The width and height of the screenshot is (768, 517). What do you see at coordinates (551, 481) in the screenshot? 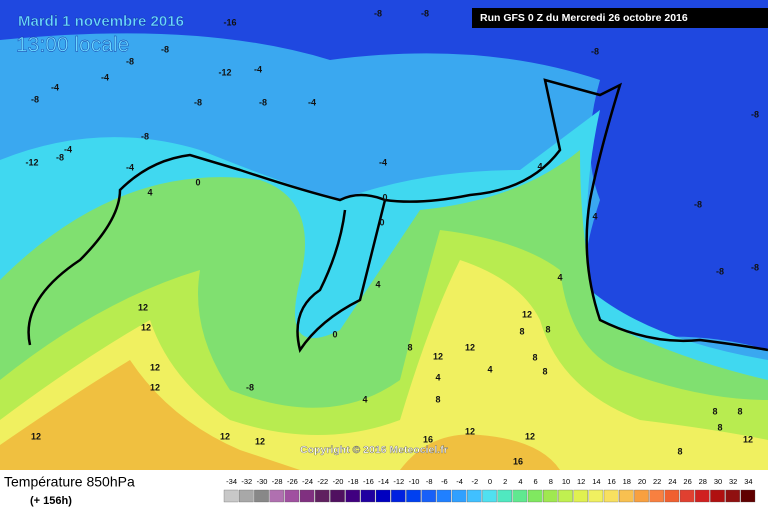
I see `legend-label: 8` at bounding box center [551, 481].